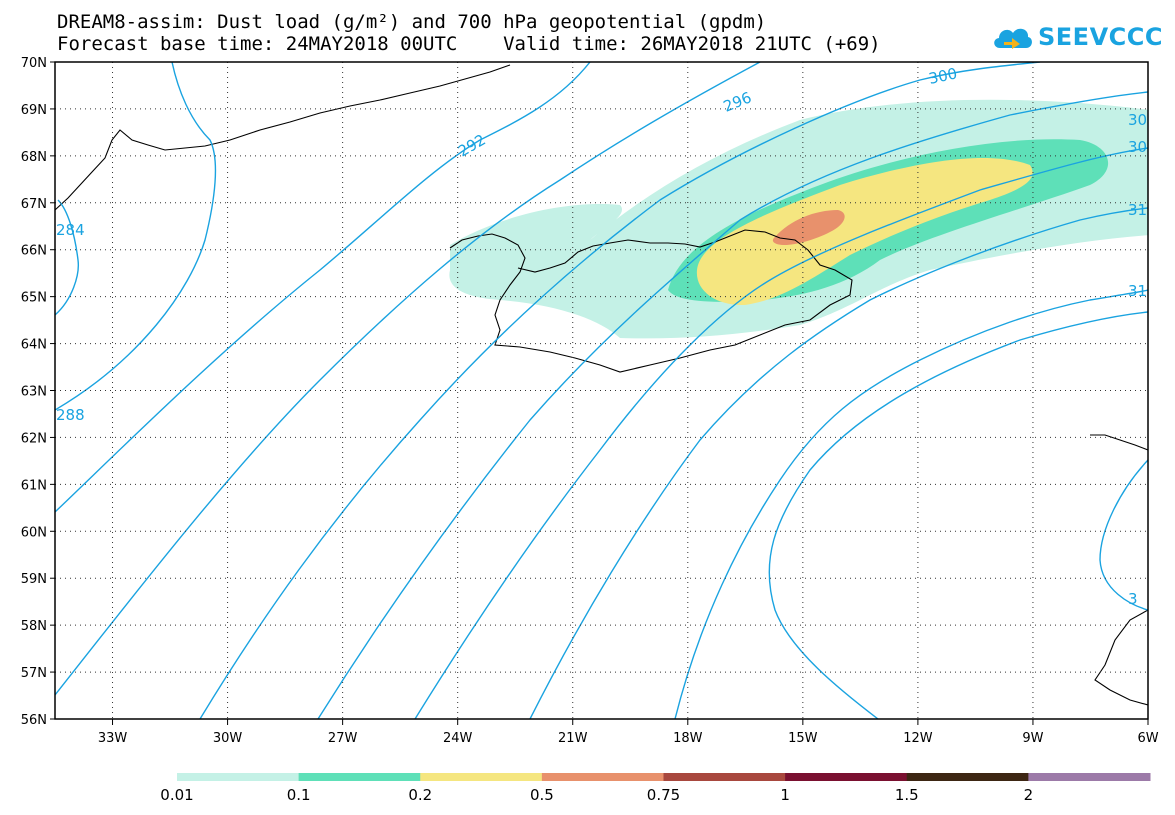 The image size is (1175, 815). I want to click on colorbar-label: 2, so click(1029, 795).